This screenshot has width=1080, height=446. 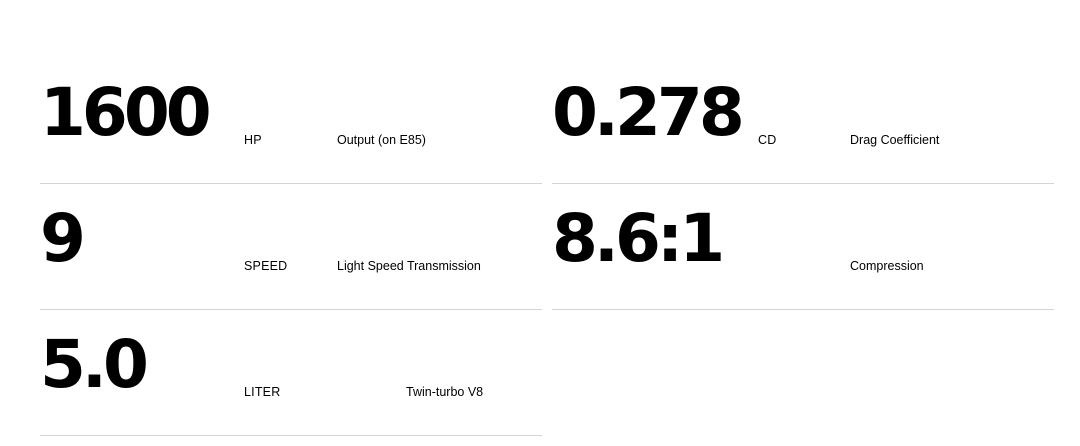 I want to click on spec-compression: 8.6:1 Compression, so click(x=803, y=247).